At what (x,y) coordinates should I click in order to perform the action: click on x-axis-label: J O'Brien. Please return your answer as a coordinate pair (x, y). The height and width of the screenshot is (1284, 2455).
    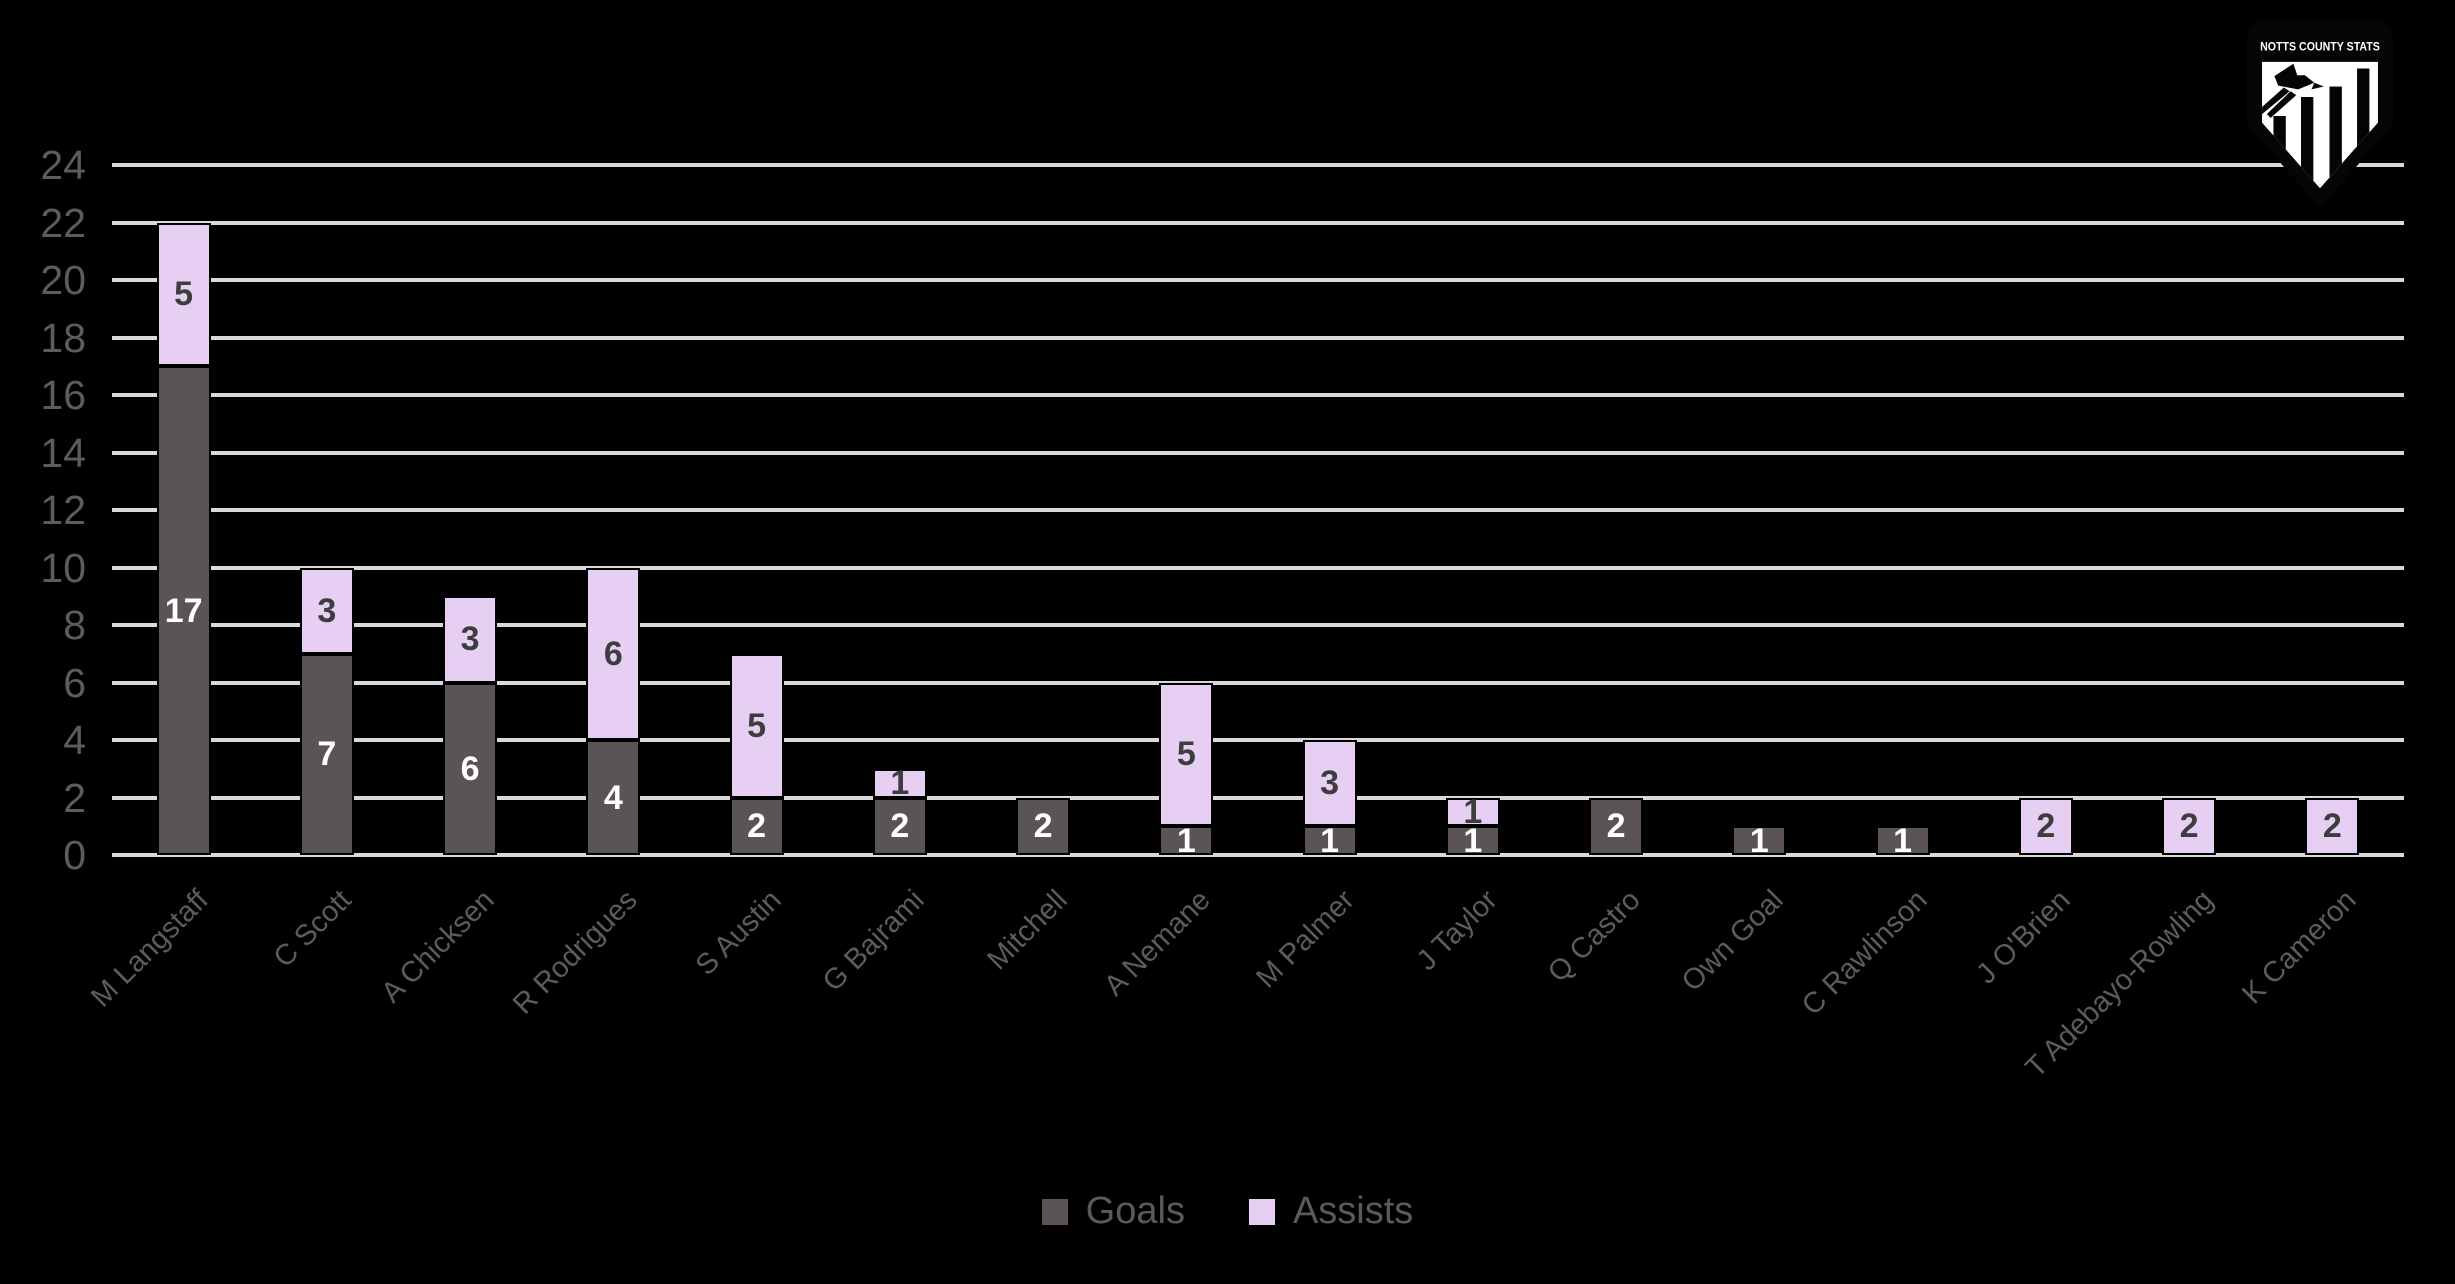
    Looking at the image, I should click on (2023, 937).